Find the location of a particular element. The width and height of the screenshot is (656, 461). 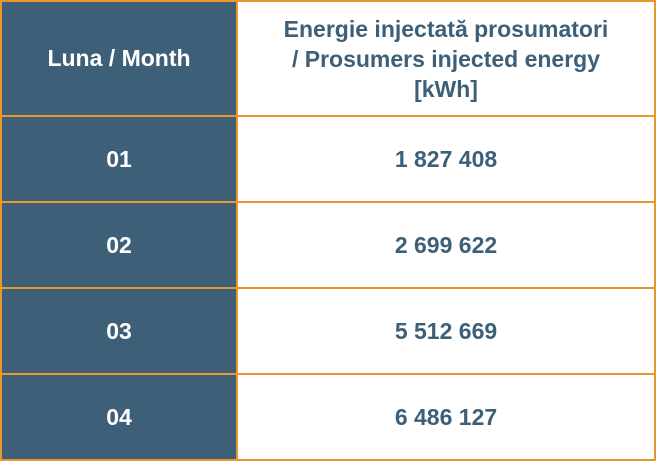

table-cell: 5 512 669 is located at coordinates (446, 331).